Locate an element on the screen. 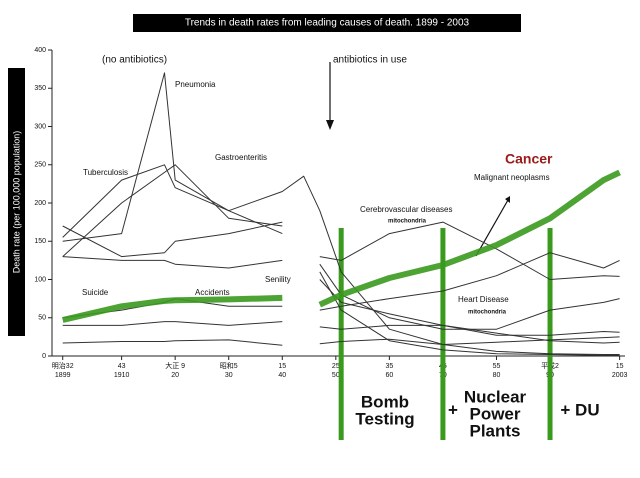 The height and width of the screenshot is (478, 640). annotation: + DU is located at coordinates (579, 409).